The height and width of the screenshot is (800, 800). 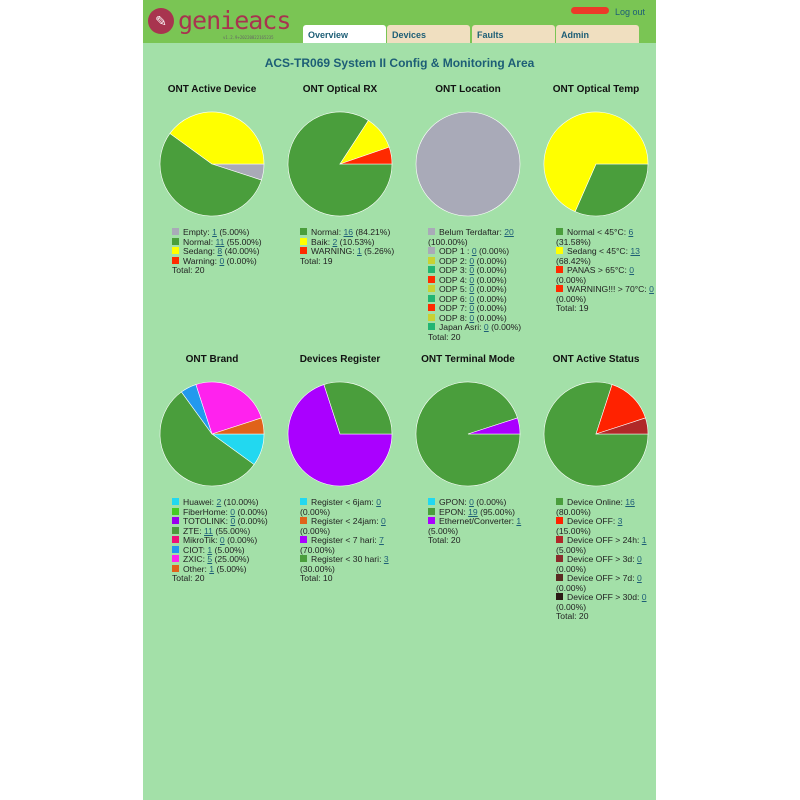 What do you see at coordinates (473, 511) in the screenshot?
I see `legend-count-link: 19` at bounding box center [473, 511].